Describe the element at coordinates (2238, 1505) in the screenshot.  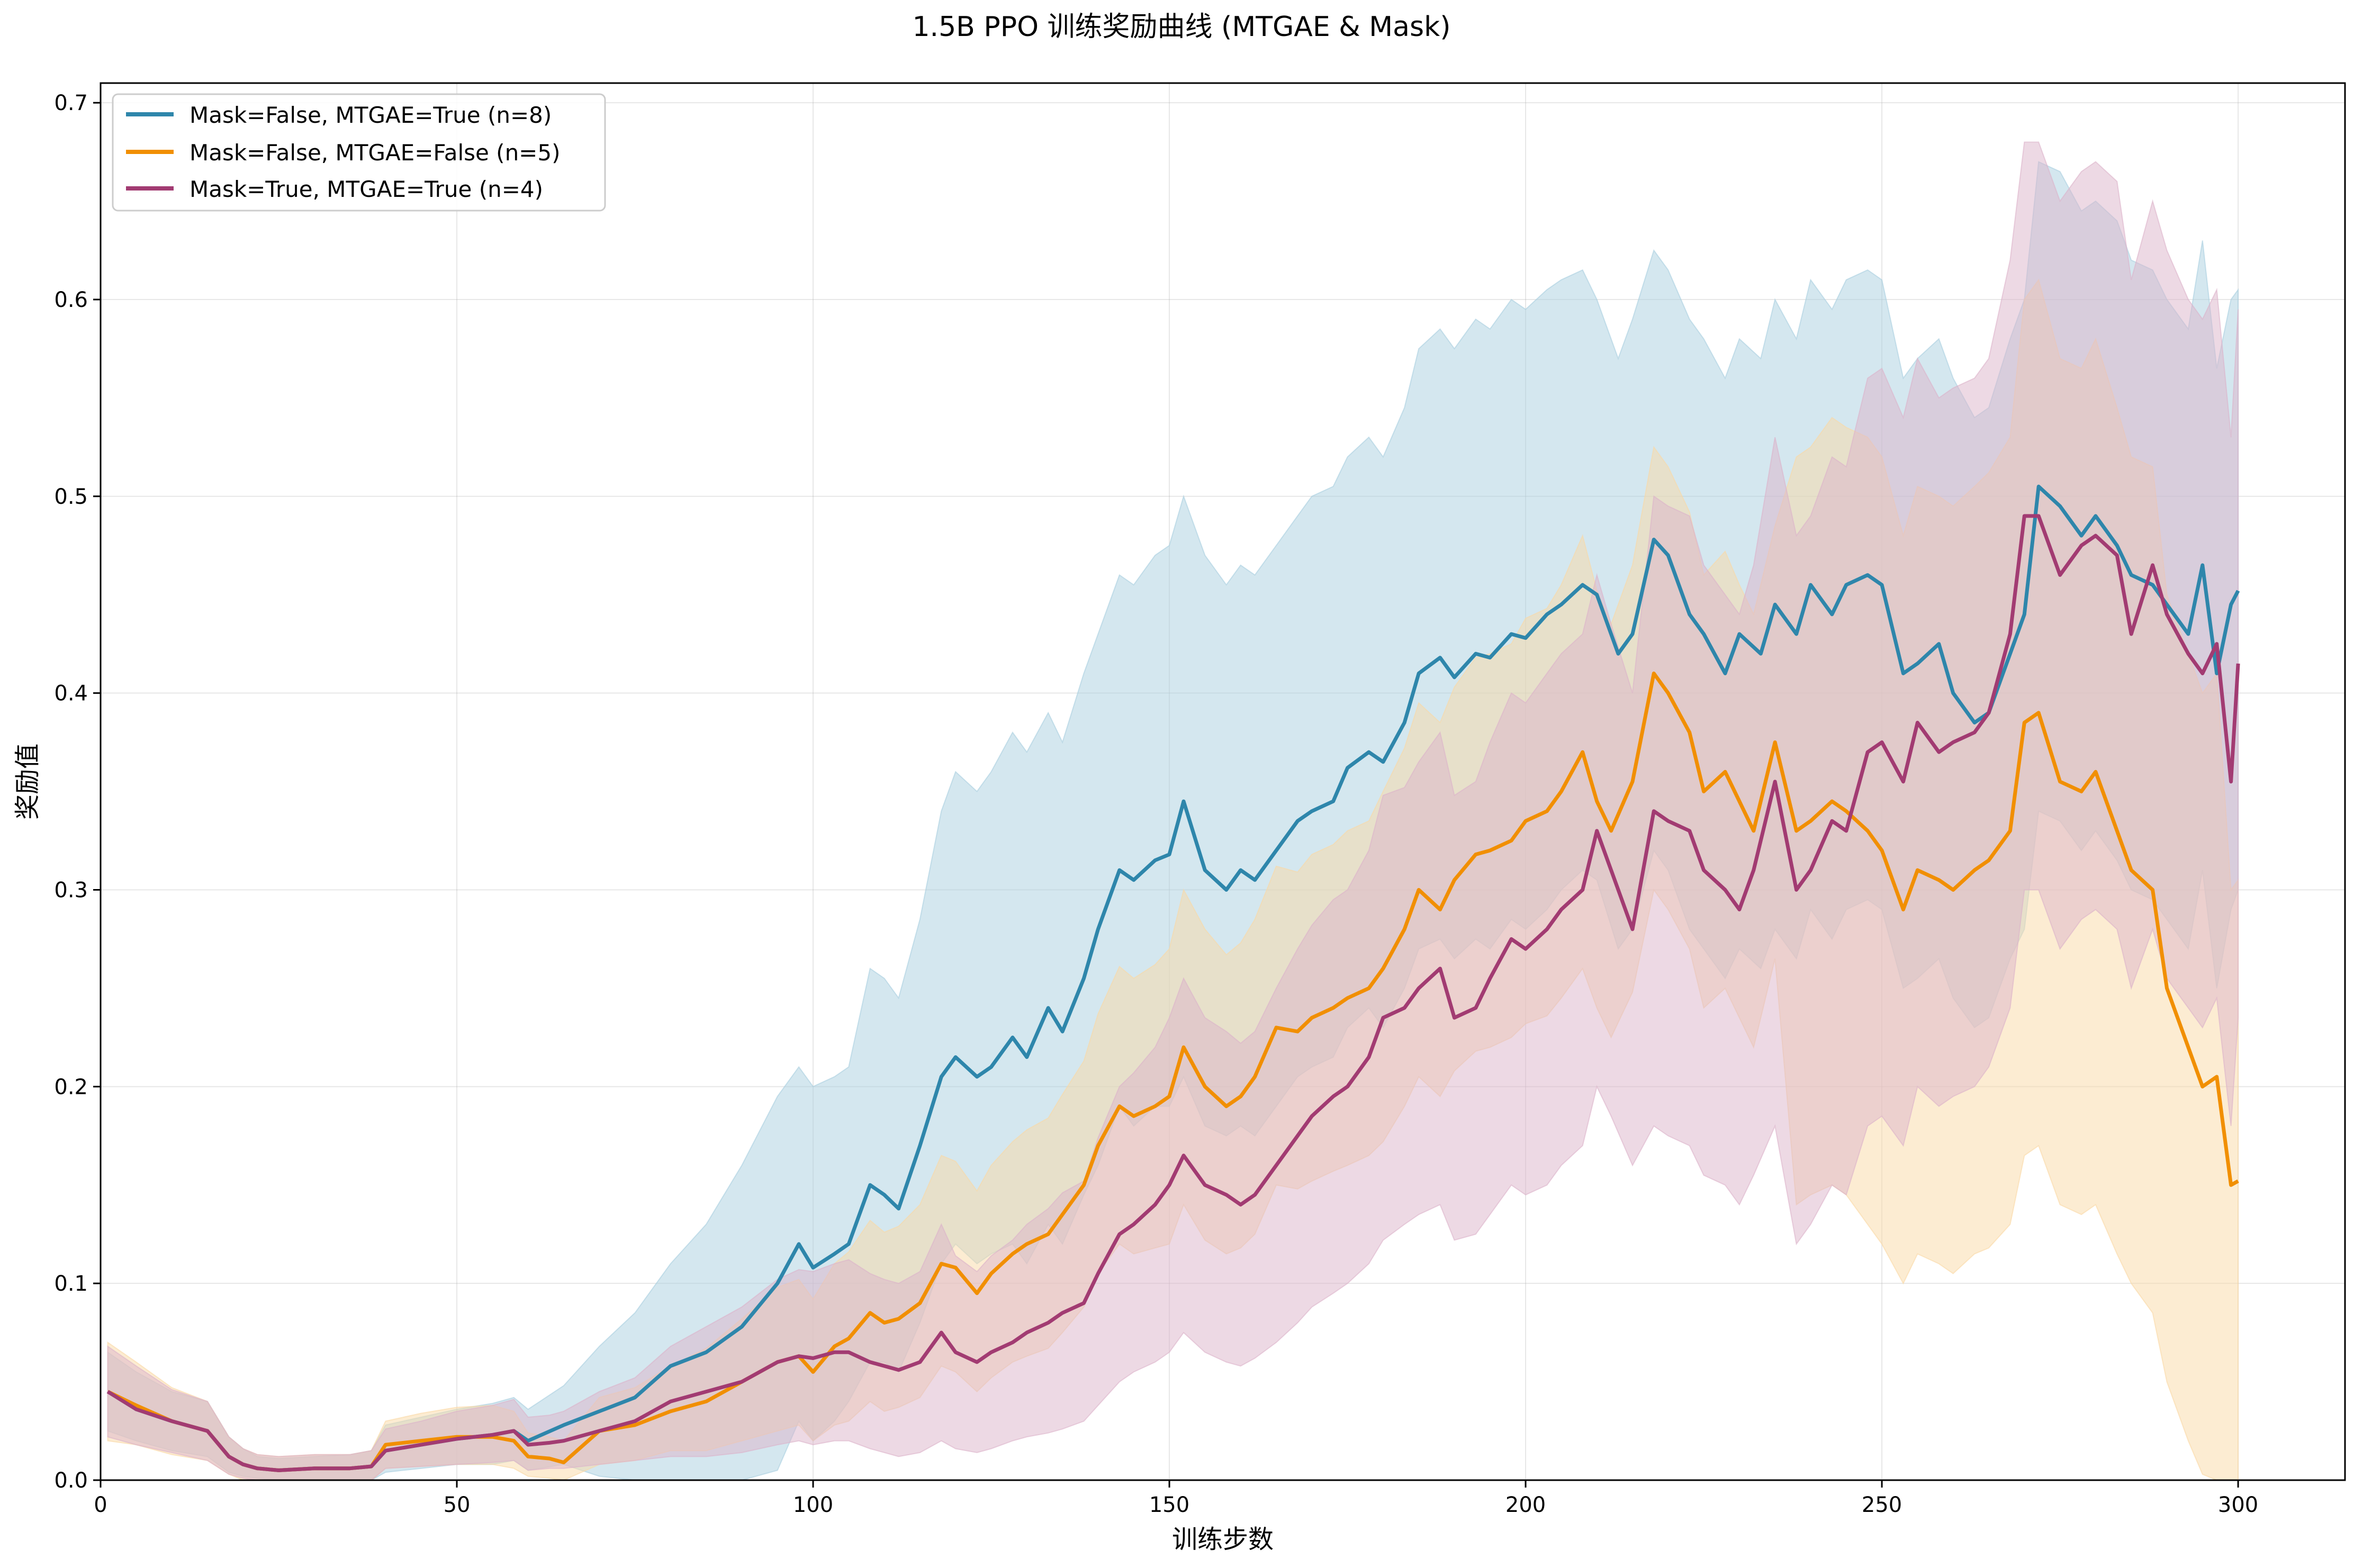
I see `x-tick-label-6: 300` at that location.